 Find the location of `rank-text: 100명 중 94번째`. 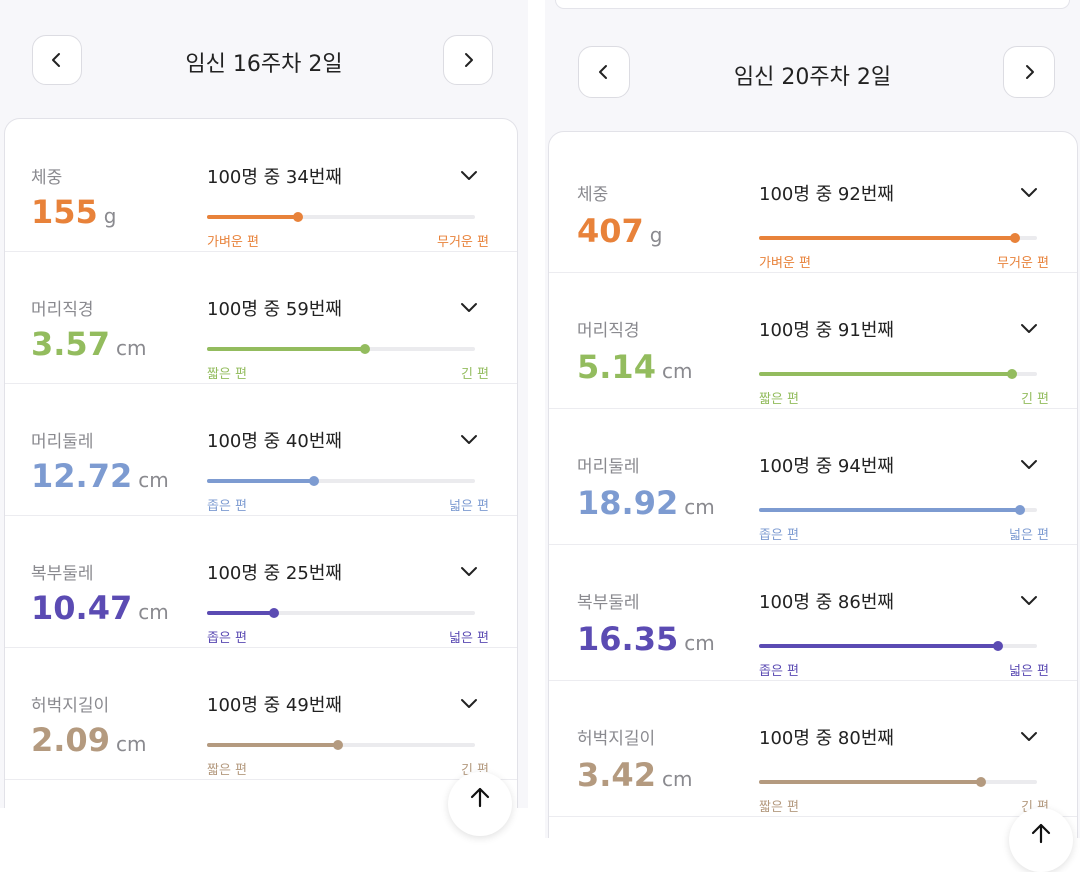

rank-text: 100명 중 94번째 is located at coordinates (826, 466).